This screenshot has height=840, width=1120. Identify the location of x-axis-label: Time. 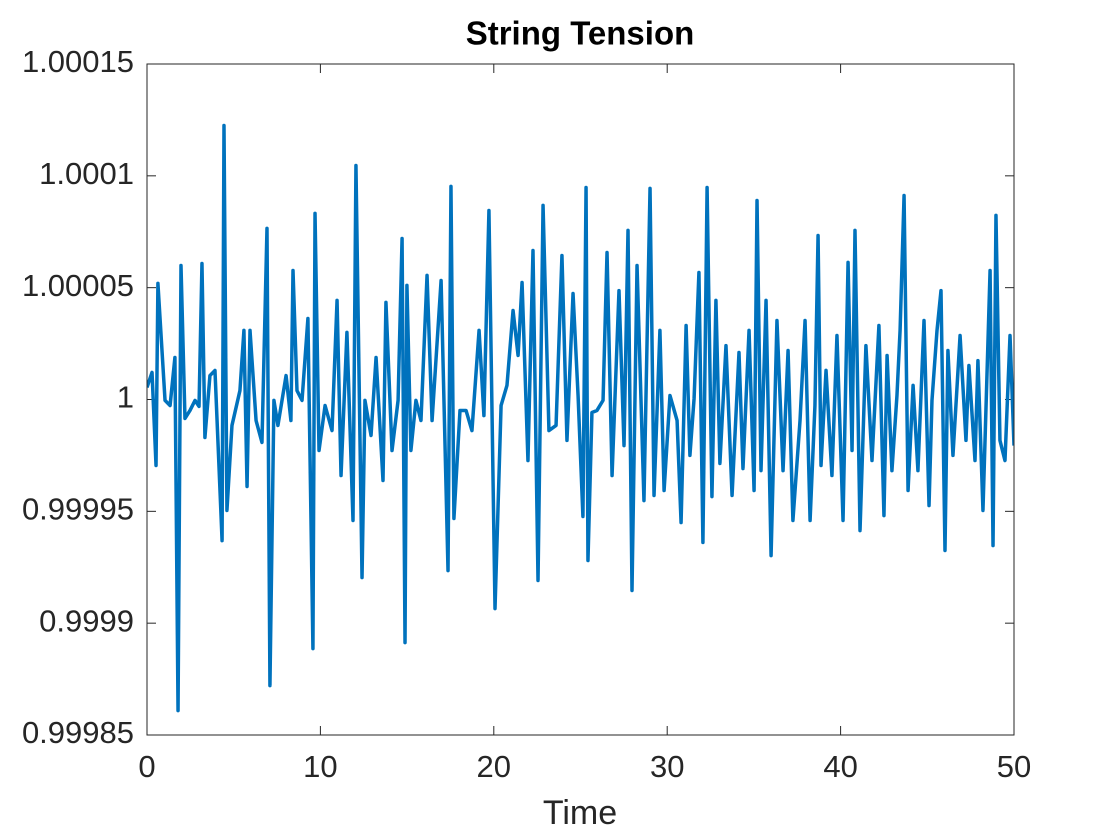
(580, 813).